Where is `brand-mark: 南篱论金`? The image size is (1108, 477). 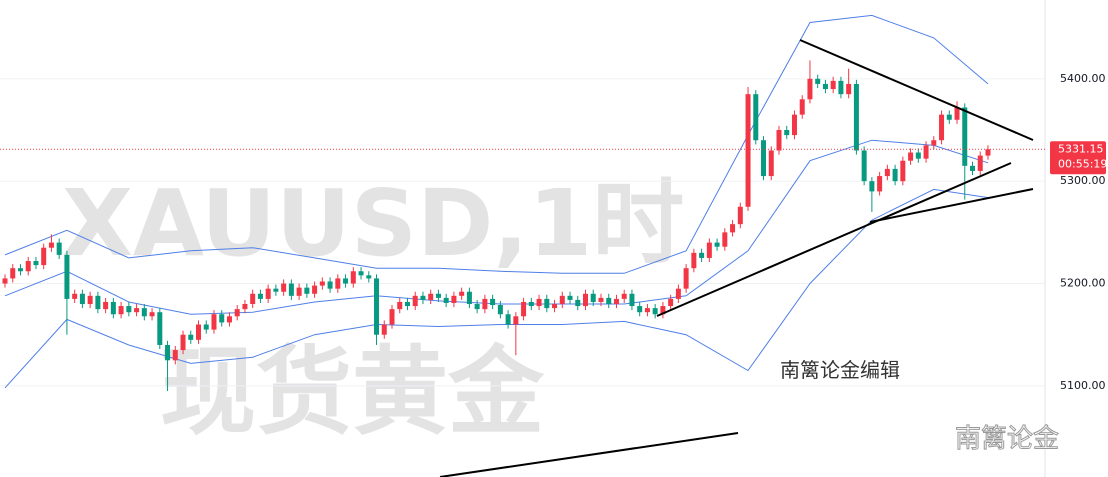
brand-mark: 南篱论金 is located at coordinates (1007, 439).